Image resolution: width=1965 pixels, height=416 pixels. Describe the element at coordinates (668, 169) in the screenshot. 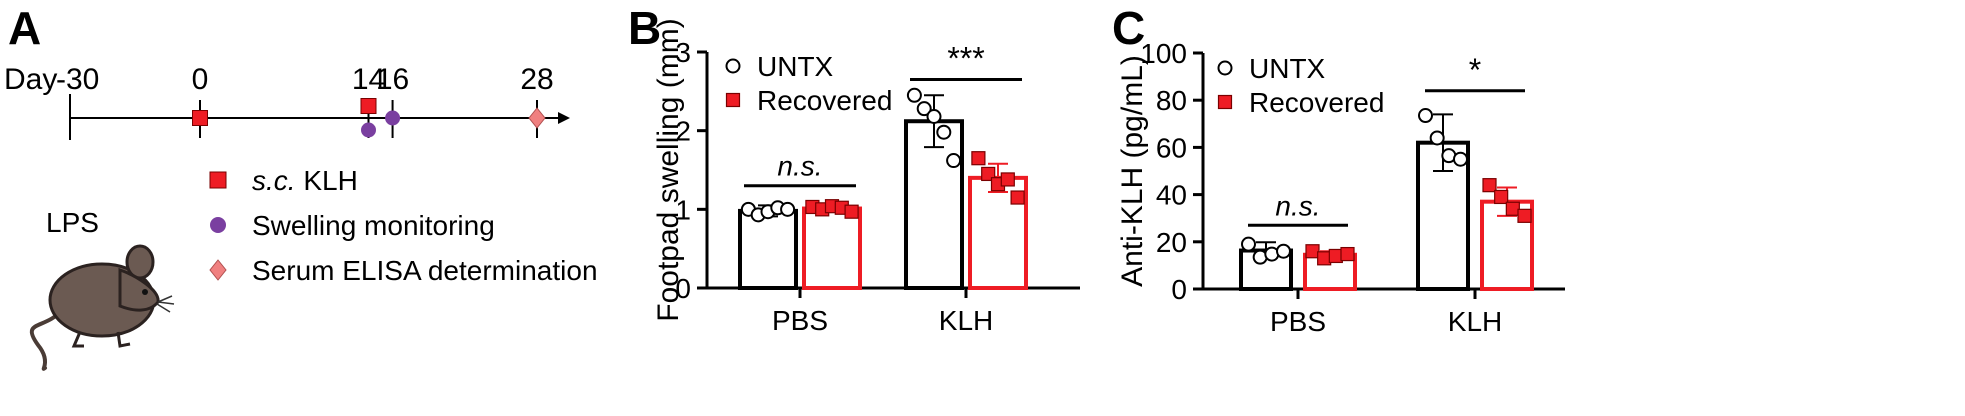

I see `y-axis-label: Footpad swelling (mm)` at that location.